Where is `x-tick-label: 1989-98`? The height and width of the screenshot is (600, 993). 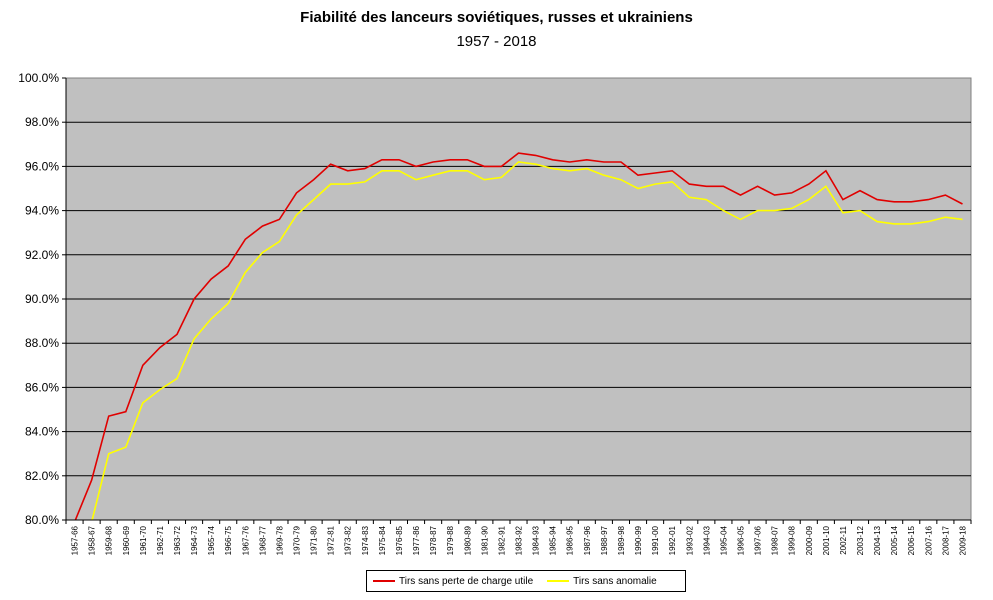 x-tick-label: 1989-98 is located at coordinates (621, 540).